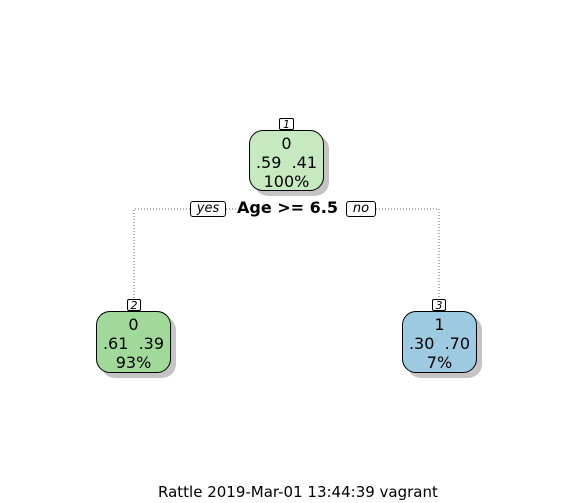 The height and width of the screenshot is (503, 573). I want to click on split-condition: Age >= 6.5, so click(287, 207).